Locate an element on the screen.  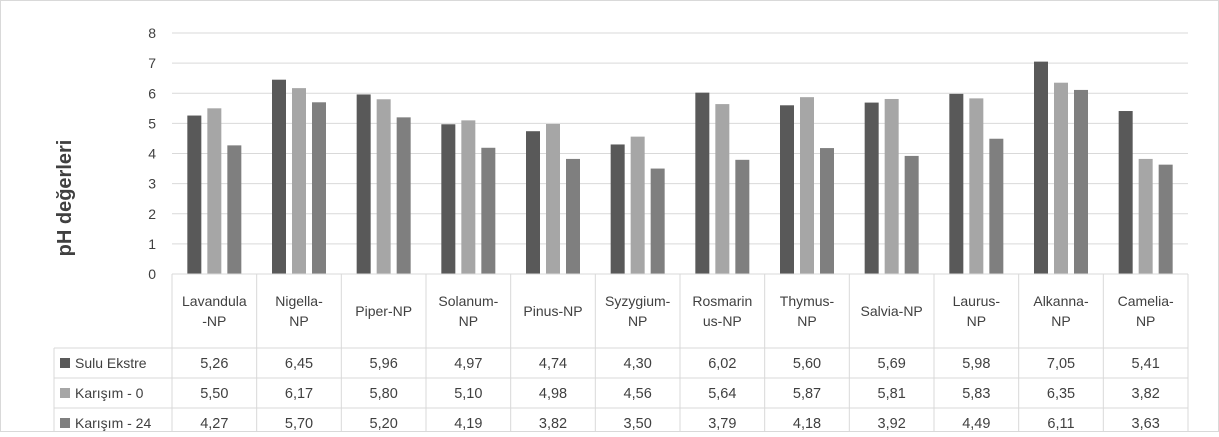
bar-sulu-ekstre-thymus-np is located at coordinates (787, 189).